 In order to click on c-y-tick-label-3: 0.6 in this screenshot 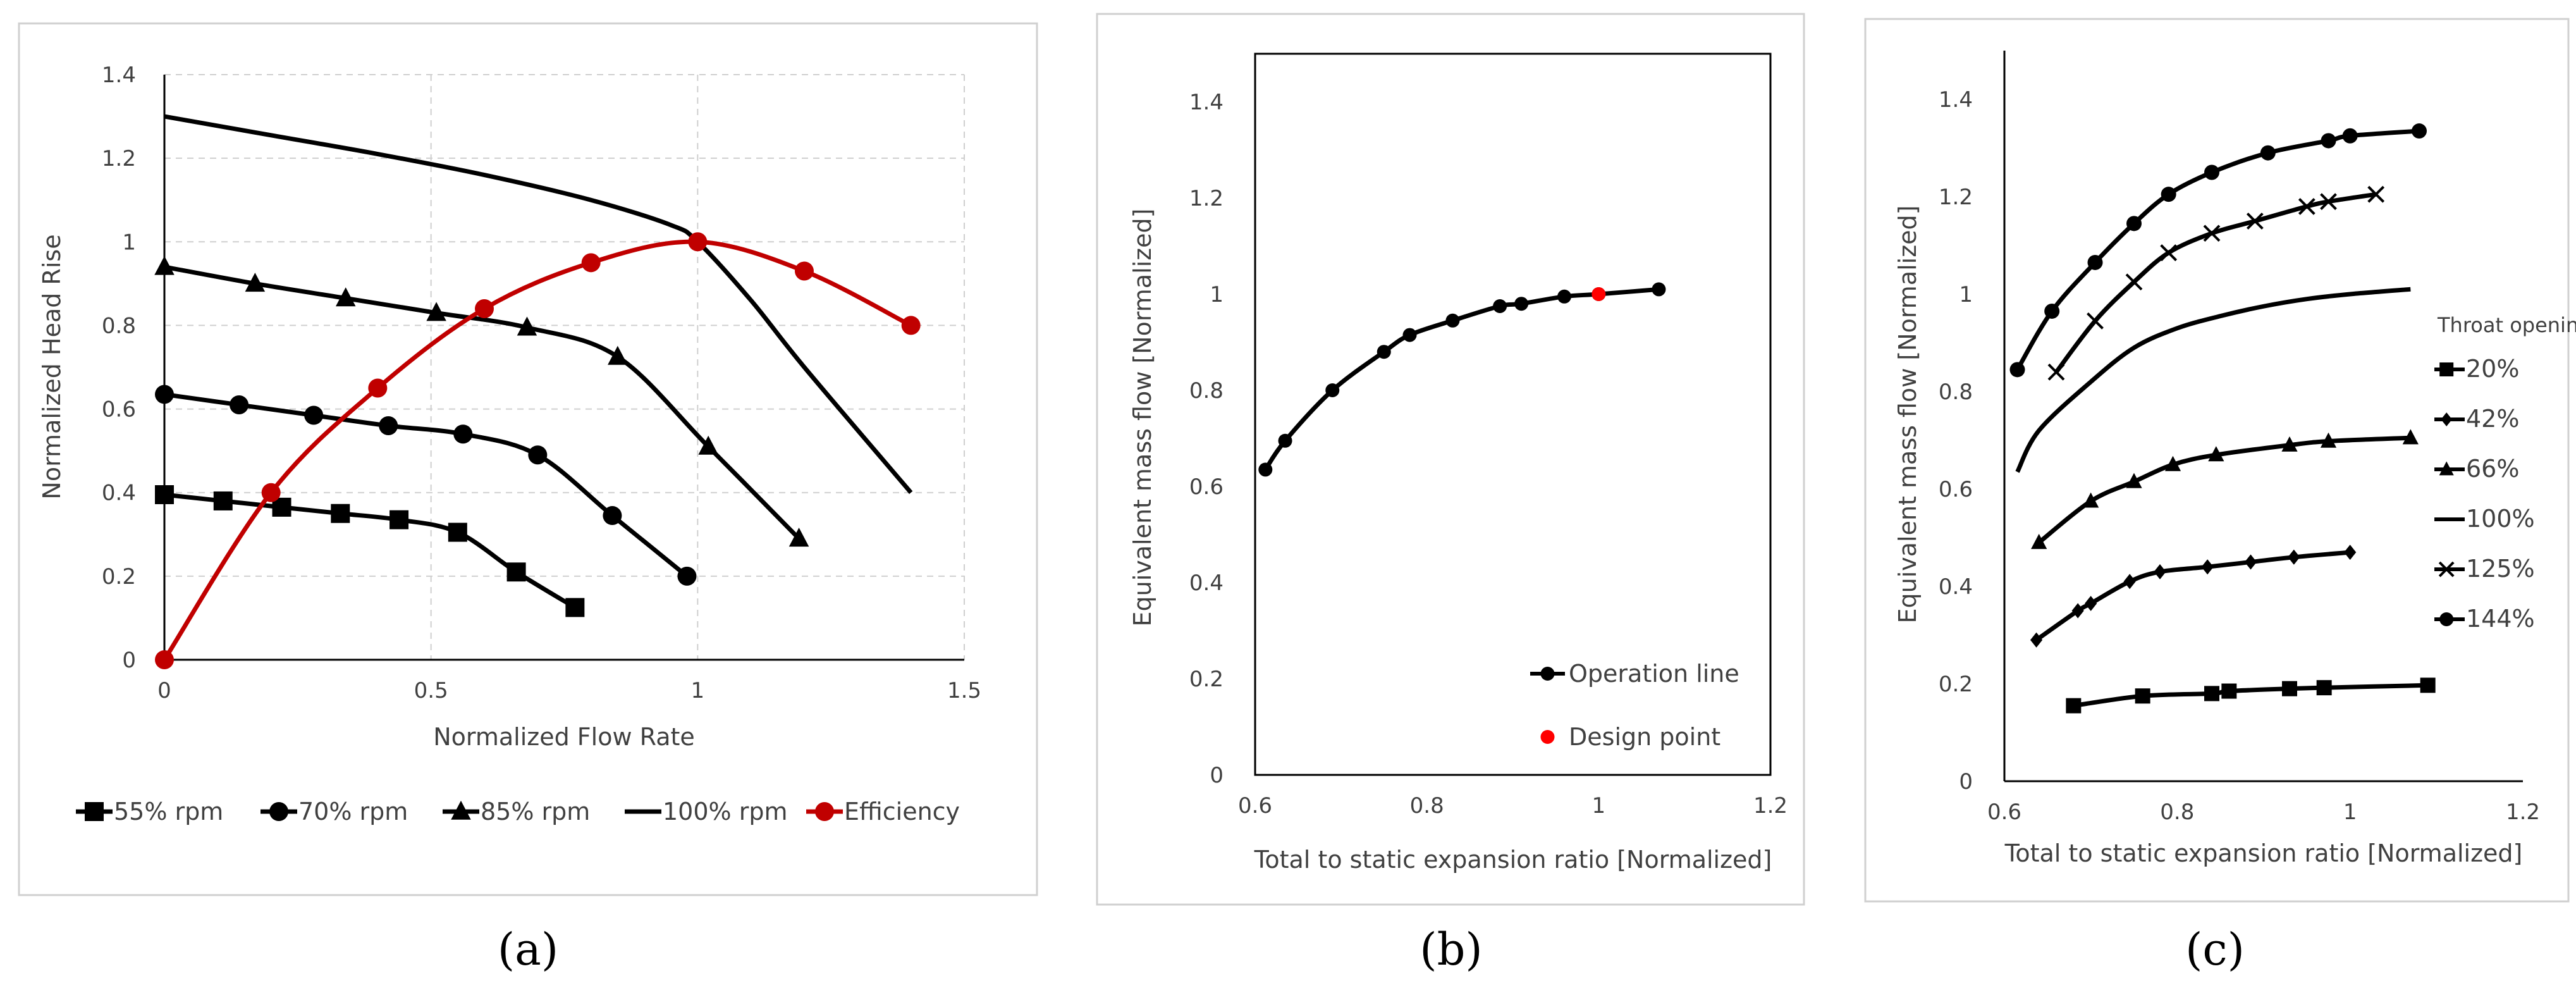, I will do `click(1956, 489)`.